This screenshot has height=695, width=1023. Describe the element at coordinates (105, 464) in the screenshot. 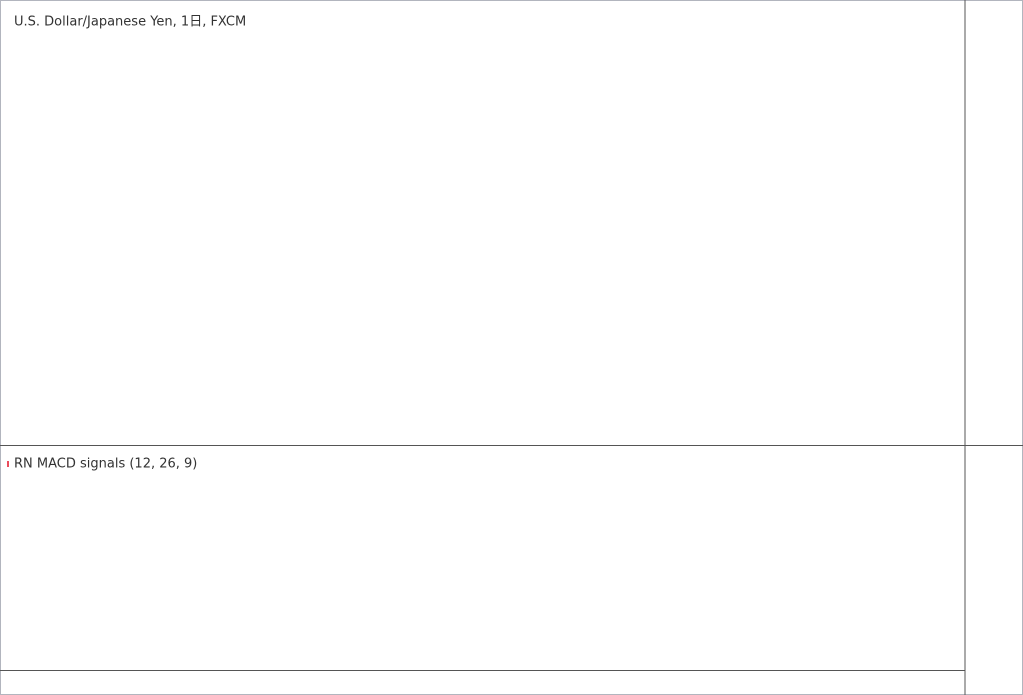

I see `indicator-title: RN MACD signals (12, 26, 9)` at that location.